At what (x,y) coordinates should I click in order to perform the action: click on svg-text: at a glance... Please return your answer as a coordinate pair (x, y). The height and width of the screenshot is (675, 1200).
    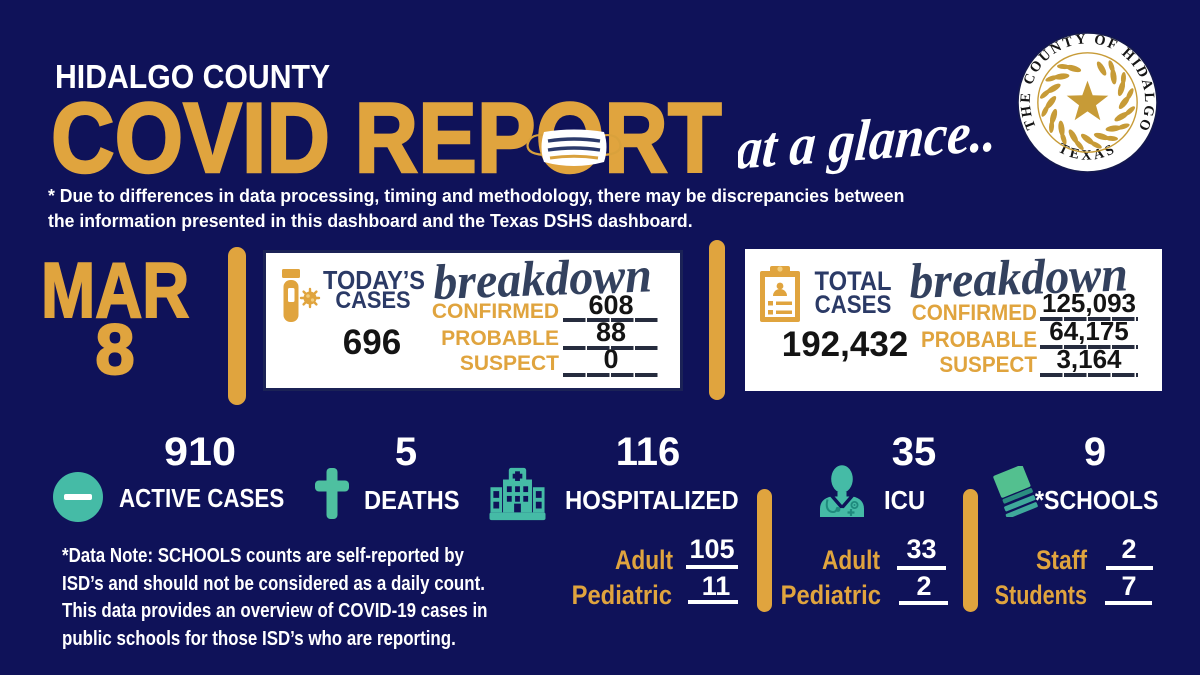
    Looking at the image, I should click on (868, 144).